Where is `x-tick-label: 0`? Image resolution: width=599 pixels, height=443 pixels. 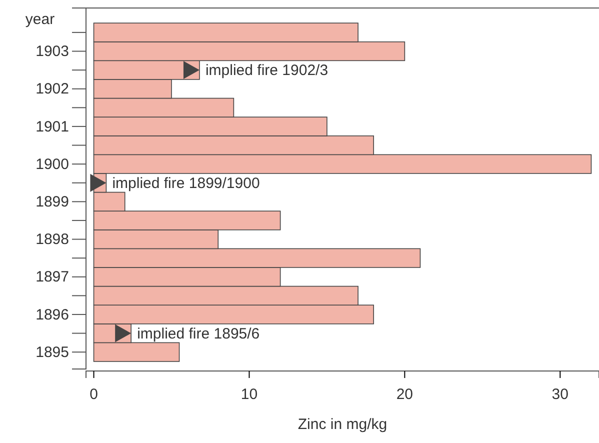
x-tick-label: 0 is located at coordinates (94, 394).